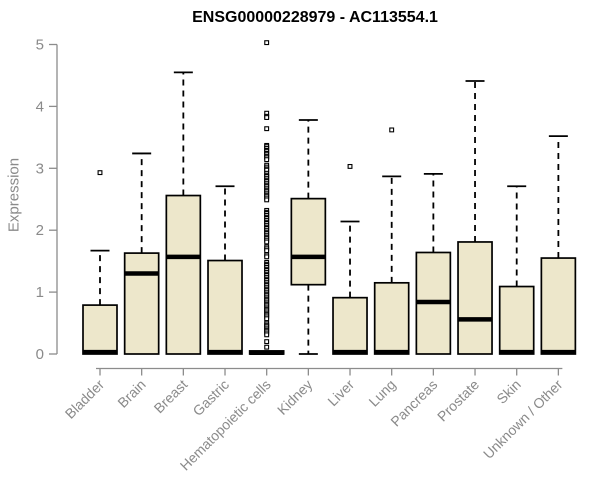 This screenshot has width=600, height=500. I want to click on x-tick-label: Lung, so click(381, 392).